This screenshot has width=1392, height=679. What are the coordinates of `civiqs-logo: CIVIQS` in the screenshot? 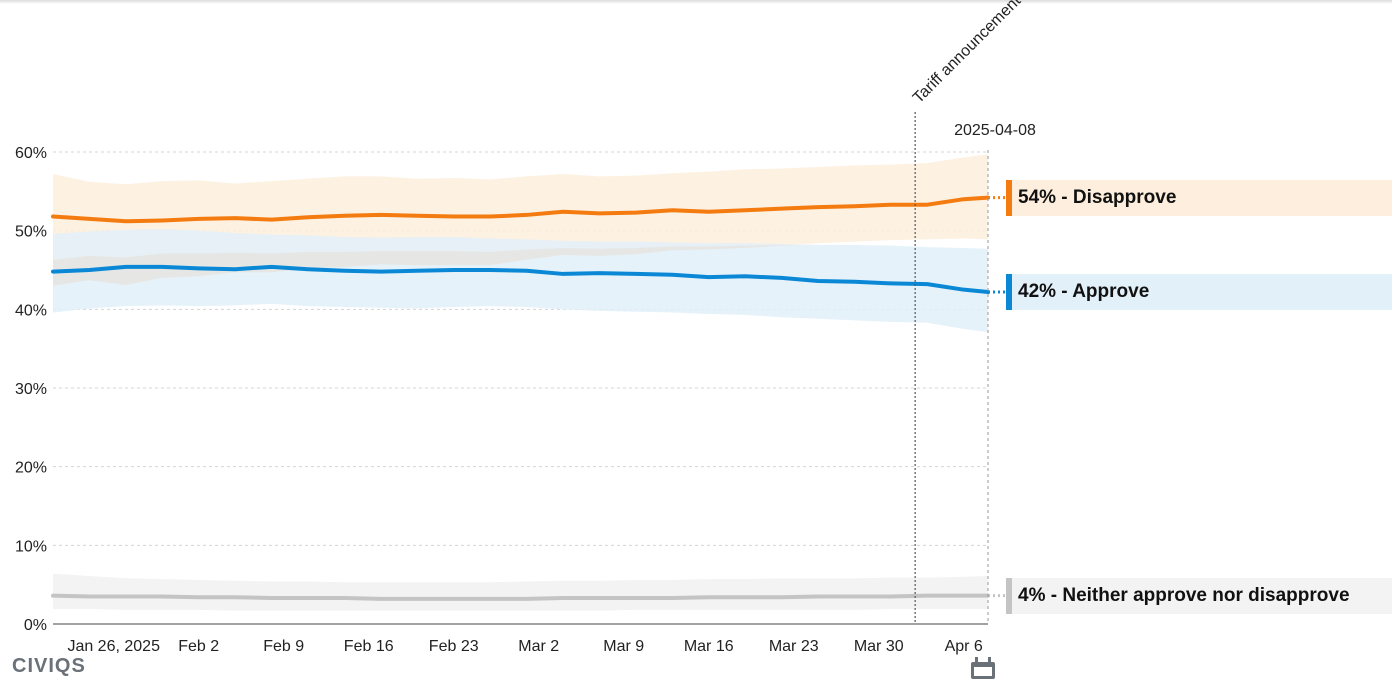 It's located at (49, 666).